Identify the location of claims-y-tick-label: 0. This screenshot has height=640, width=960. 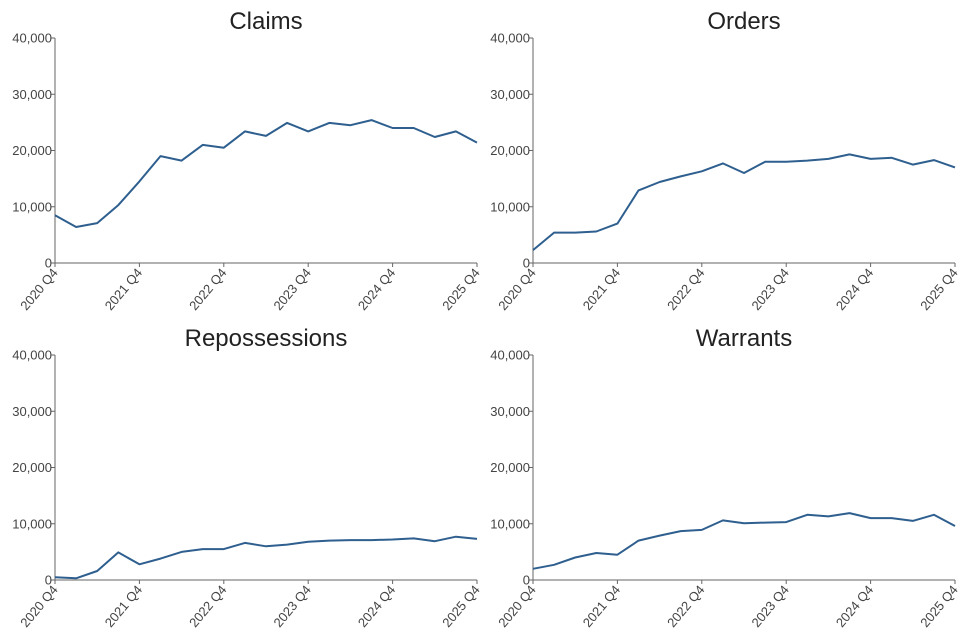
(48, 263).